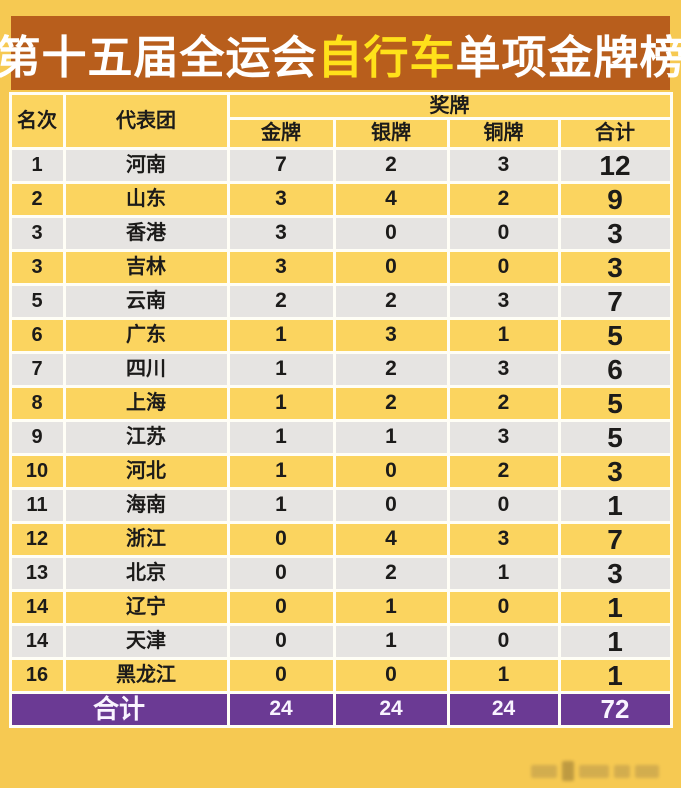 The image size is (681, 788). Describe the element at coordinates (391, 199) in the screenshot. I see `silver-cell: 4` at that location.